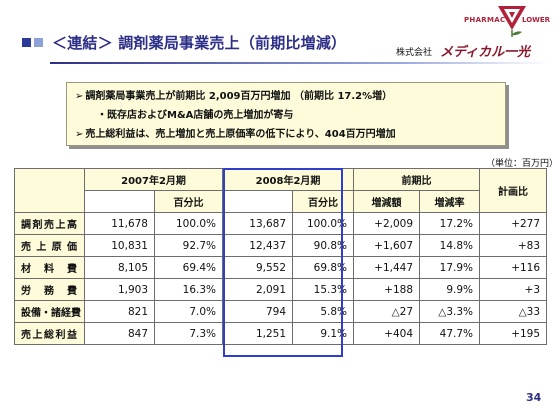 This screenshot has width=560, height=420. Describe the element at coordinates (38, 42) in the screenshot. I see `title-bullet-square-light-icon` at that location.